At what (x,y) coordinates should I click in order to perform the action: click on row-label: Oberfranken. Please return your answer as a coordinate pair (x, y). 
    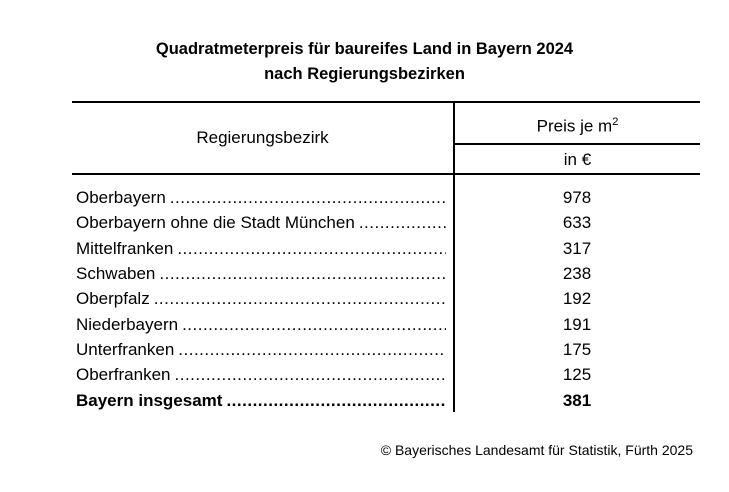
    Looking at the image, I should click on (261, 377).